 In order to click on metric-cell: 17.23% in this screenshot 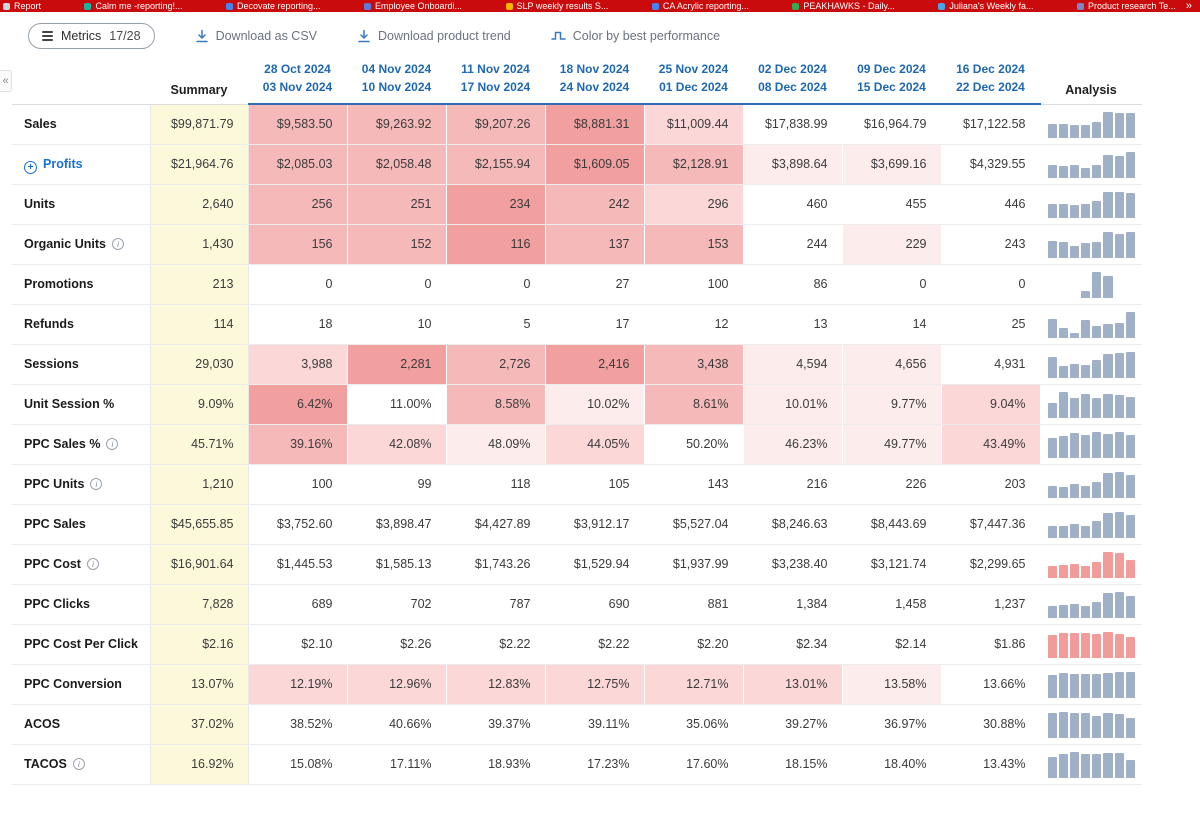, I will do `click(595, 764)`.